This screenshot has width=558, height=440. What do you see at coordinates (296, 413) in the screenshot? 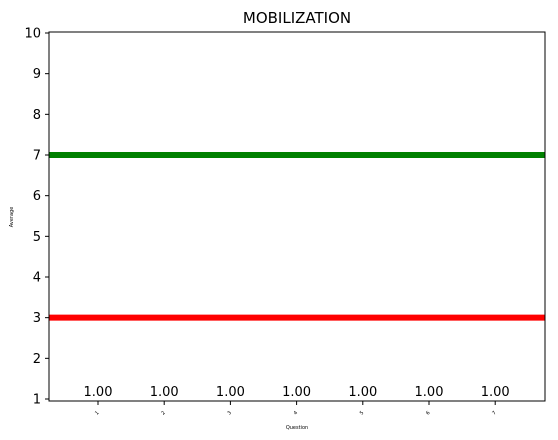
I see `x-tick-label: 4` at bounding box center [296, 413].